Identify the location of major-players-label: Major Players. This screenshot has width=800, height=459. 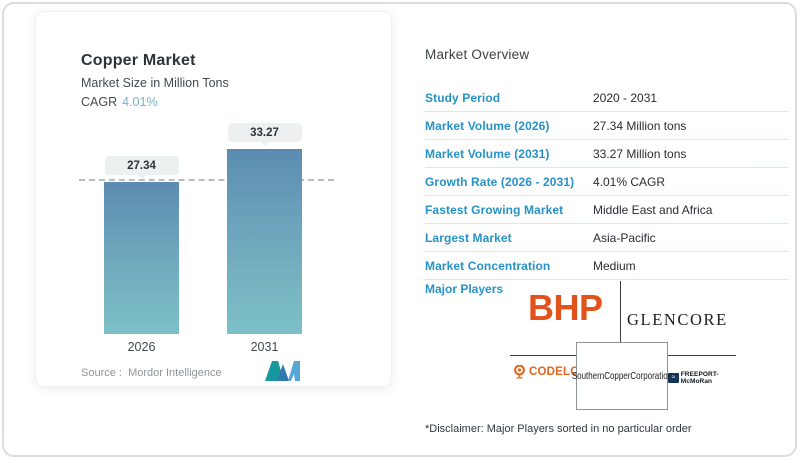
(464, 289).